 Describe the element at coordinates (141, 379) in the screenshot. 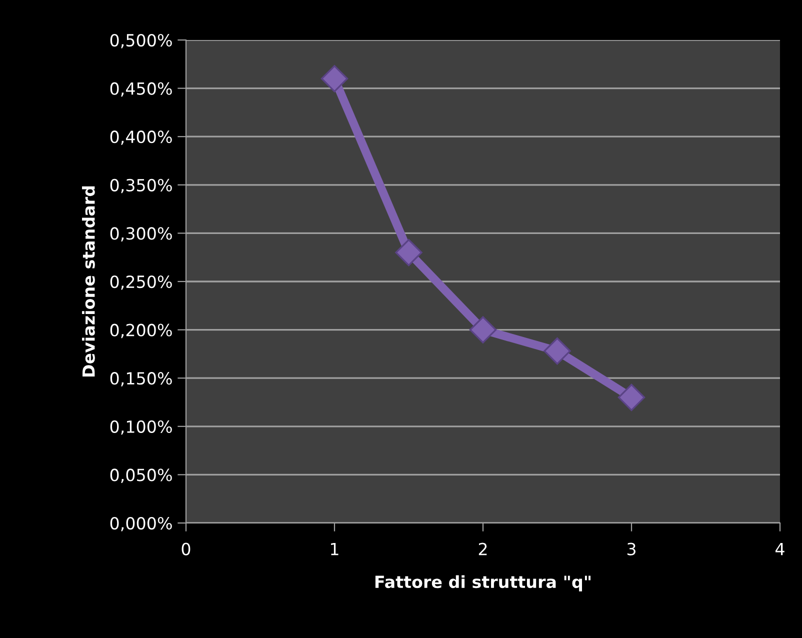

I see `y-tick-label: 0,150%` at that location.